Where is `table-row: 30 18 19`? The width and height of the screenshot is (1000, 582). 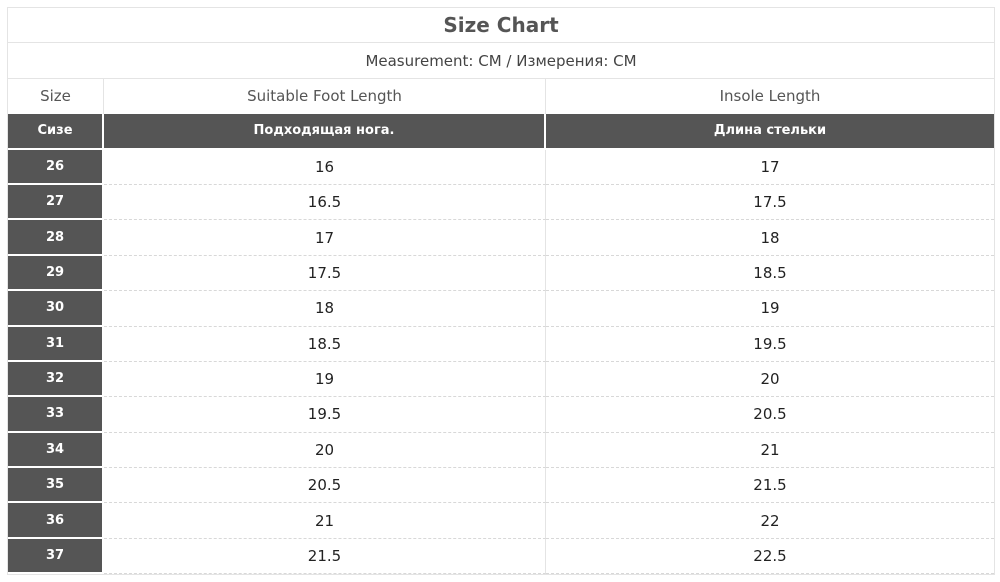 table-row: 30 18 19 is located at coordinates (501, 309).